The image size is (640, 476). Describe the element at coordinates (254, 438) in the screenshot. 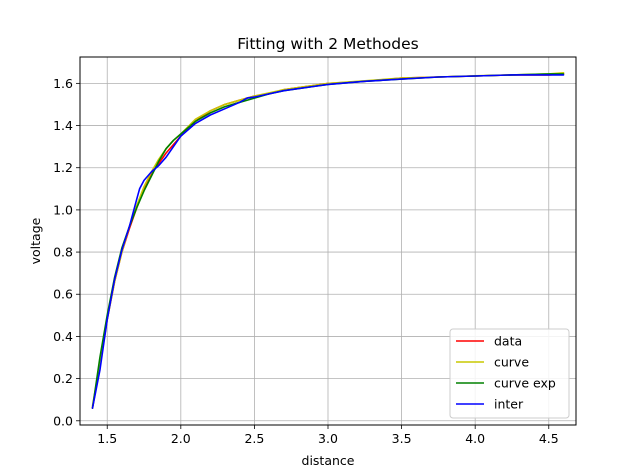

I see `x-tick-label: 2.5` at that location.